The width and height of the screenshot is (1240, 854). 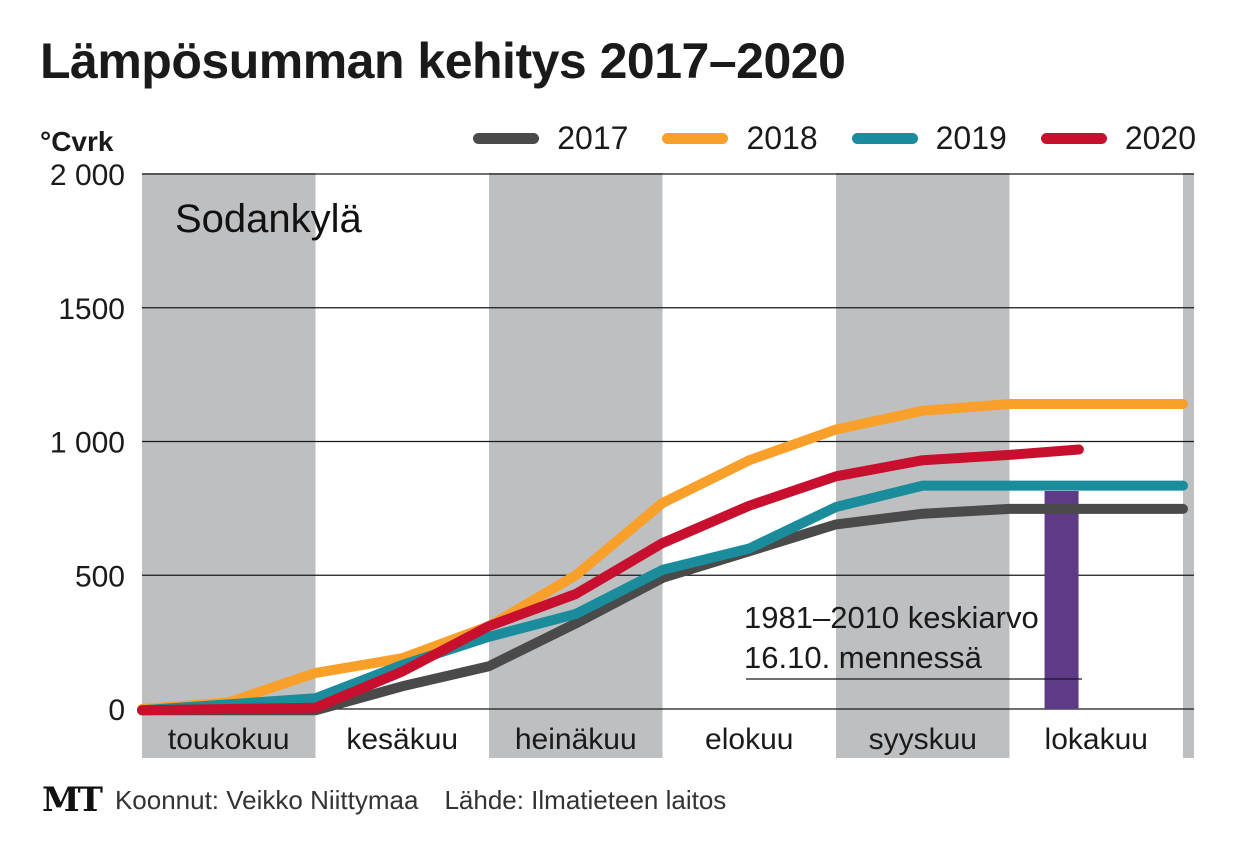 What do you see at coordinates (1061, 599) in the screenshot?
I see `reference-bar` at bounding box center [1061, 599].